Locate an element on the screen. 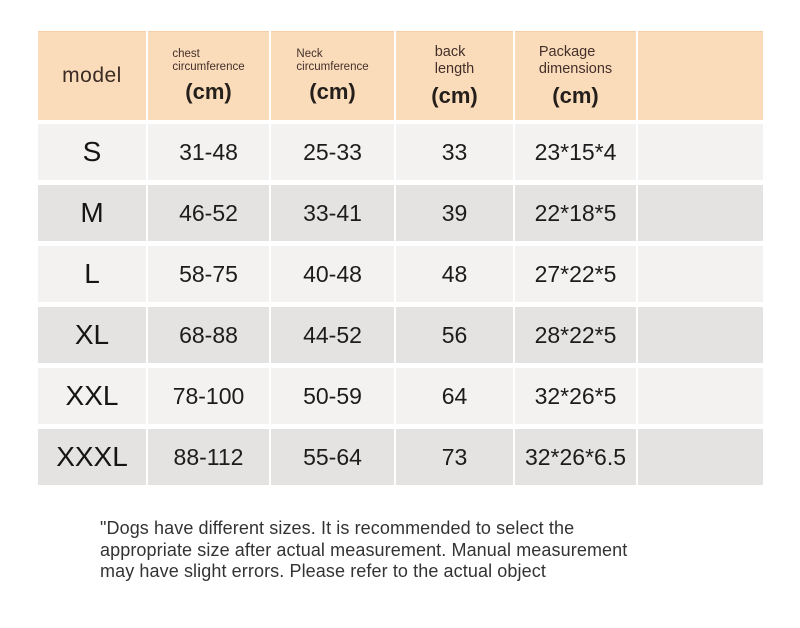 Image resolution: width=800 pixels, height=628 pixels. header-package-label: Package dimensions is located at coordinates (575, 61).